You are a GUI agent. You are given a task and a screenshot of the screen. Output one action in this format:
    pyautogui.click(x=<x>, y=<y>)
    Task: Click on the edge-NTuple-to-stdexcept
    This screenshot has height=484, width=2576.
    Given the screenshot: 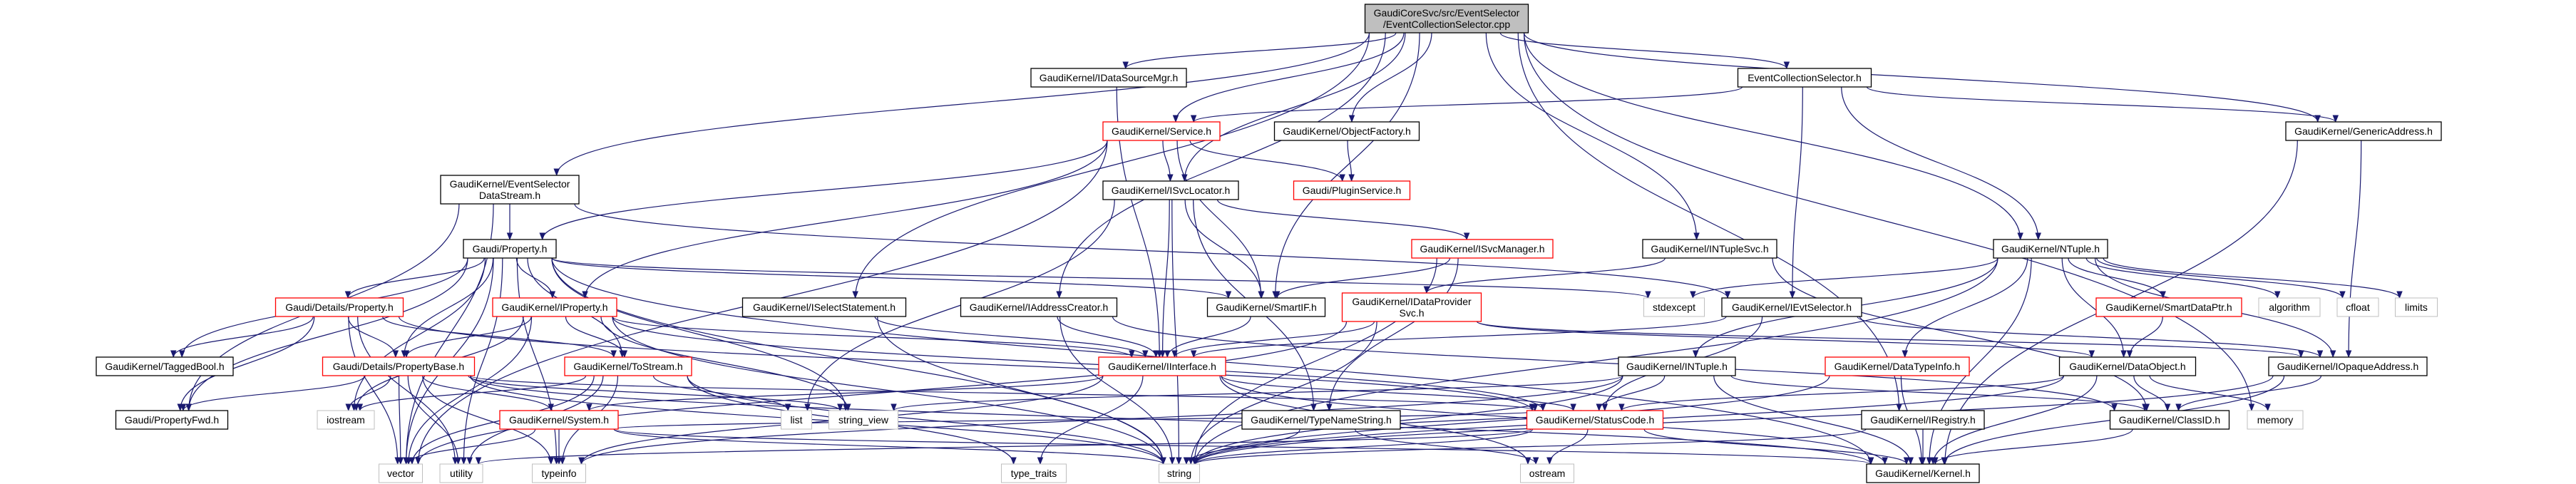 What is the action you would take?
    pyautogui.click(x=1844, y=278)
    